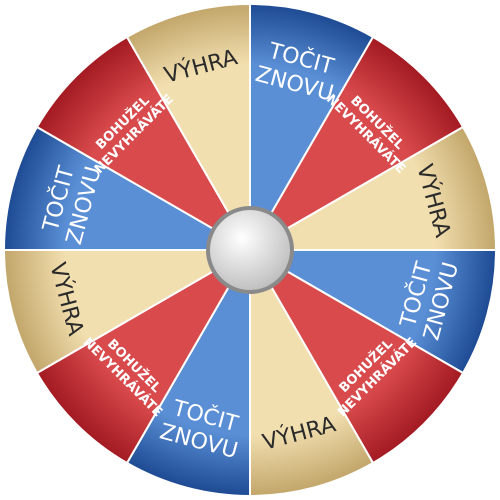 Image resolution: width=500 pixels, height=500 pixels. I want to click on spin-hub-button, so click(250, 250).